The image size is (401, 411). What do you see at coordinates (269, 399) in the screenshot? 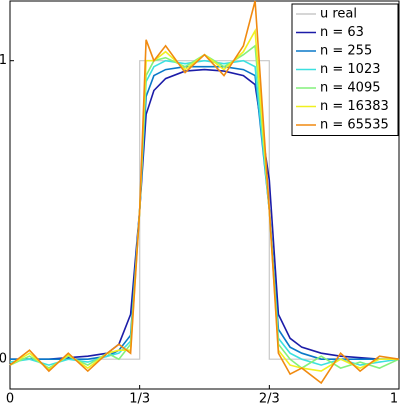
I see `x-tick-label: 2/3` at bounding box center [269, 399].